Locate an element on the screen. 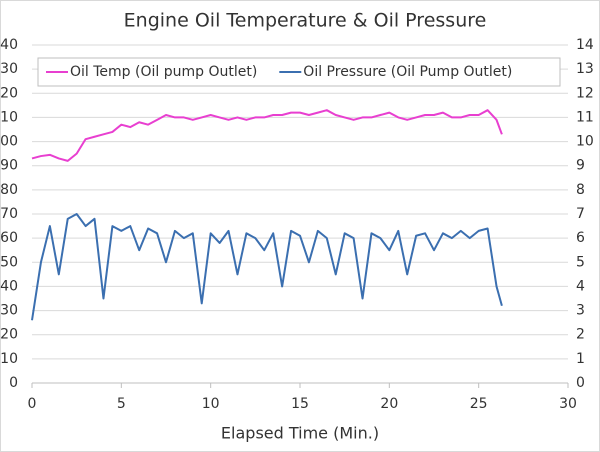 This screenshot has width=600, height=452. y-tick-label: 70 is located at coordinates (9, 214).